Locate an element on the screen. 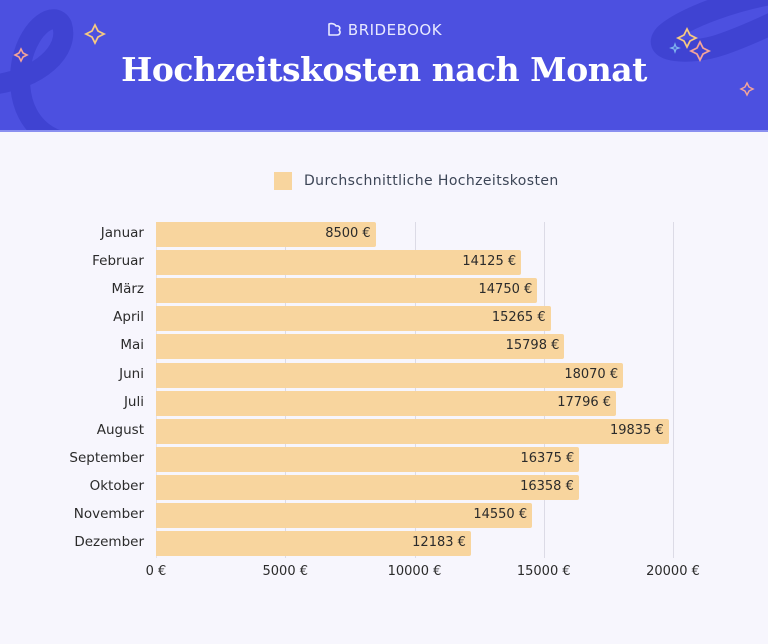 The image size is (768, 644). x-tick-label: 10000 € is located at coordinates (414, 571).